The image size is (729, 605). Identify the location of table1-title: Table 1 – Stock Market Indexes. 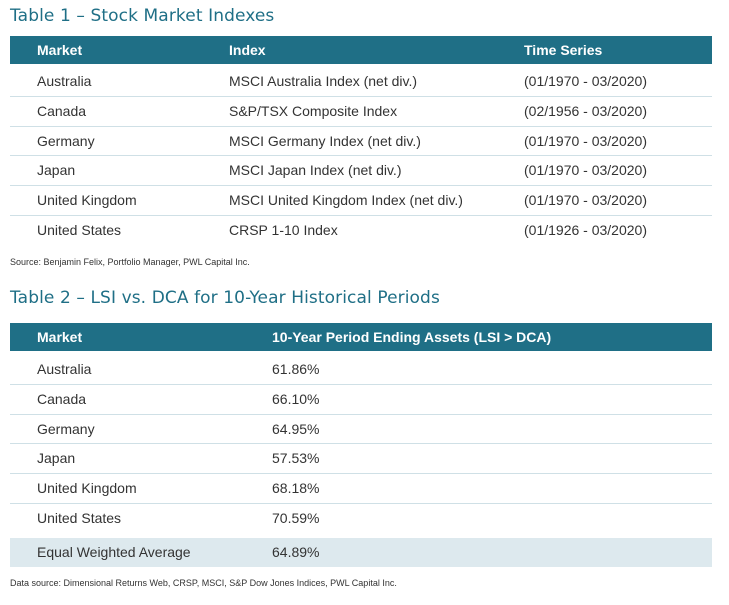
(142, 16).